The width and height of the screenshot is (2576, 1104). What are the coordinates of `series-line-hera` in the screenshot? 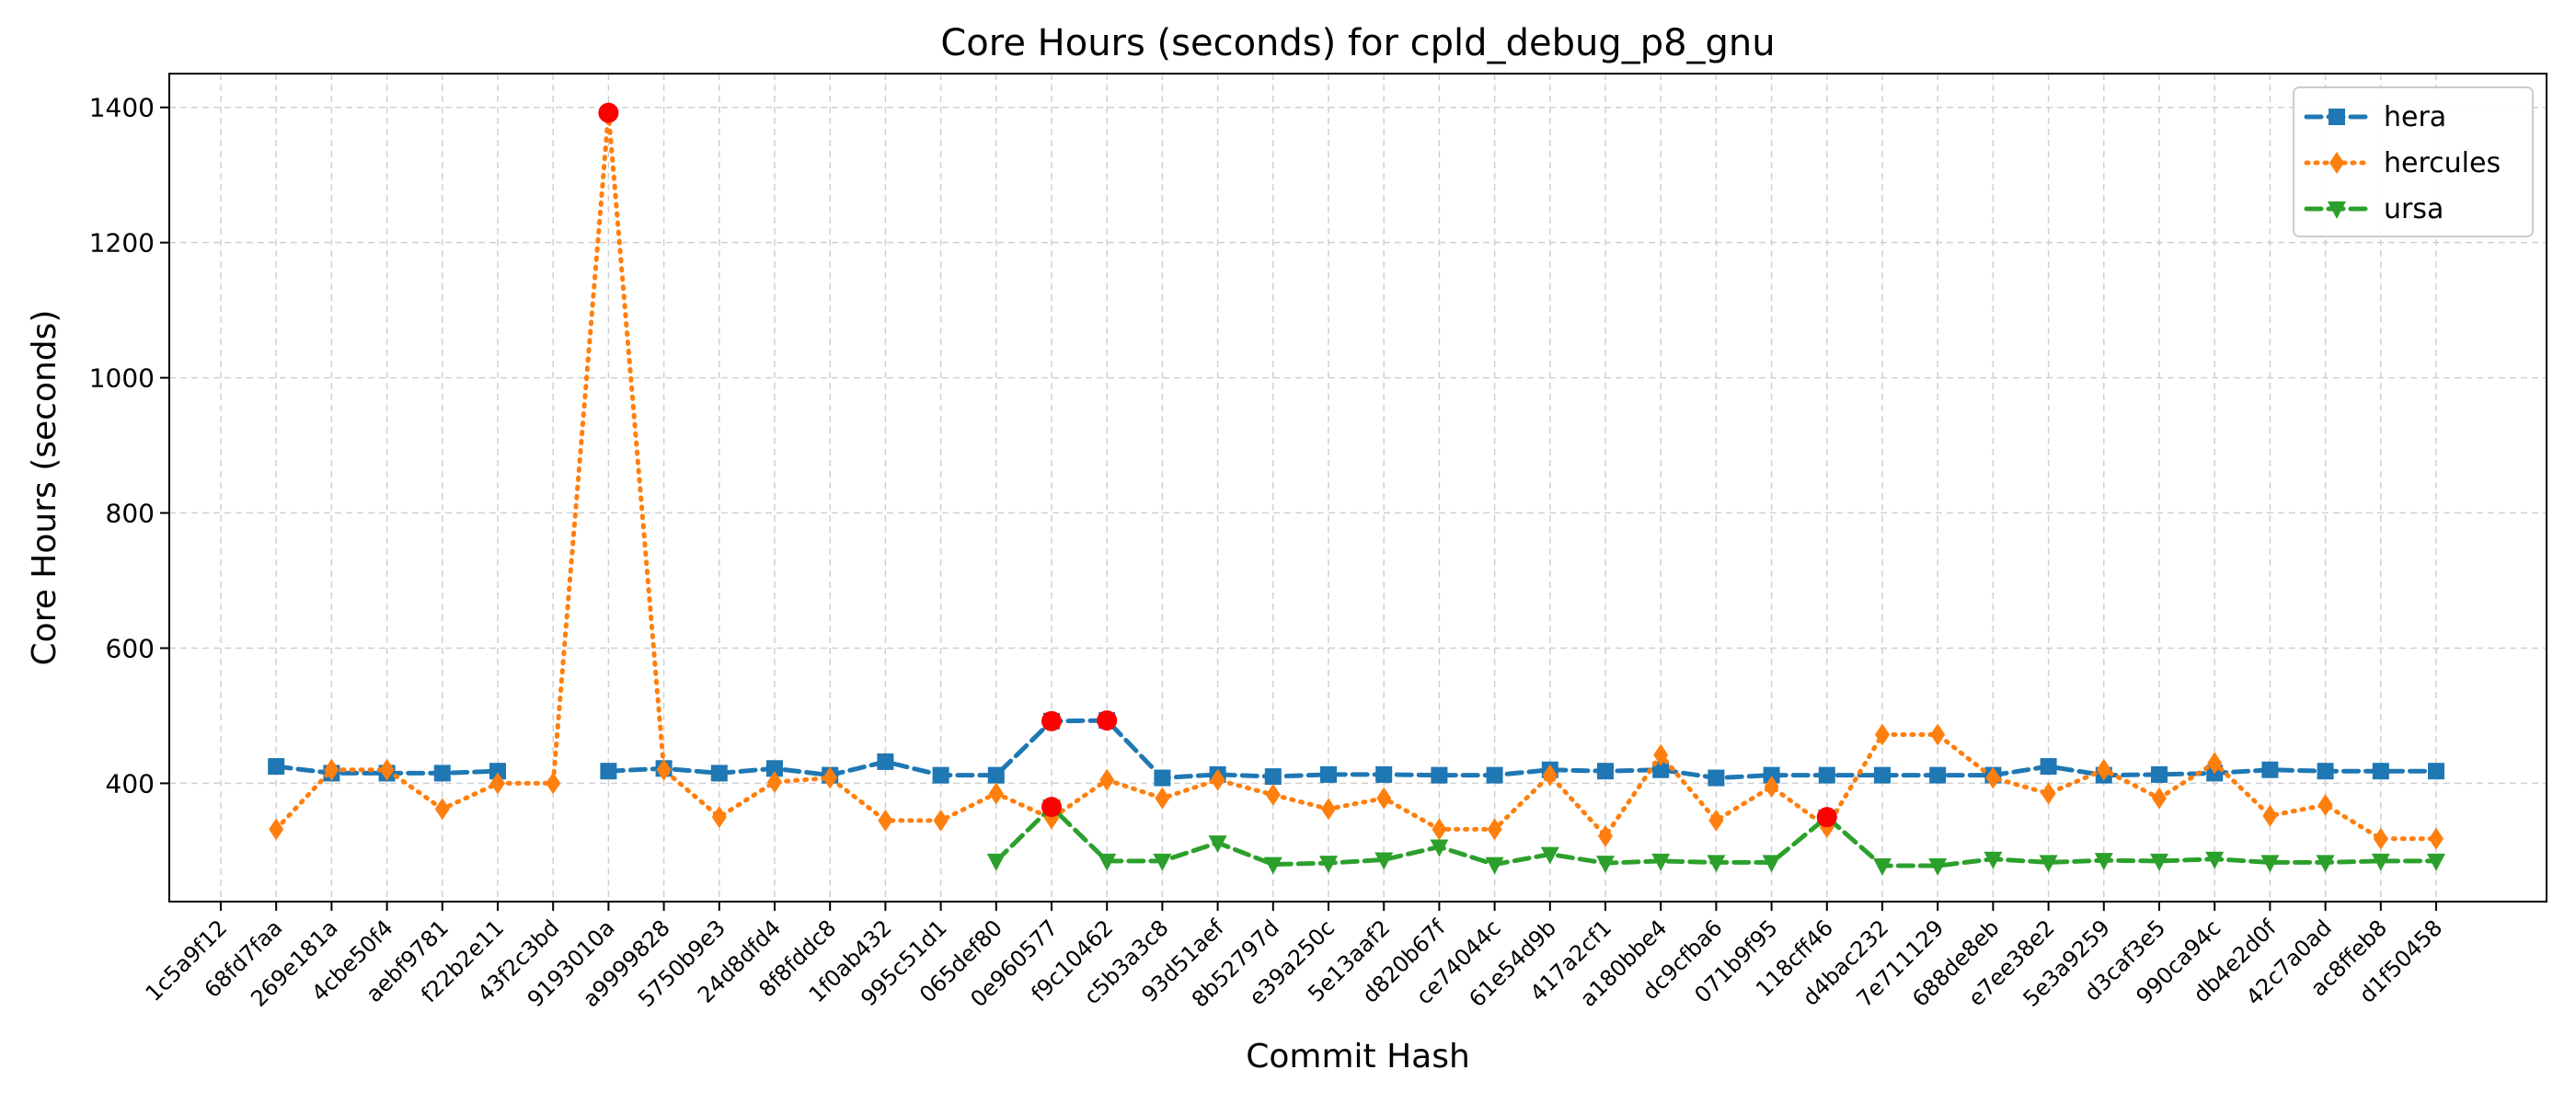 It's located at (1522, 749).